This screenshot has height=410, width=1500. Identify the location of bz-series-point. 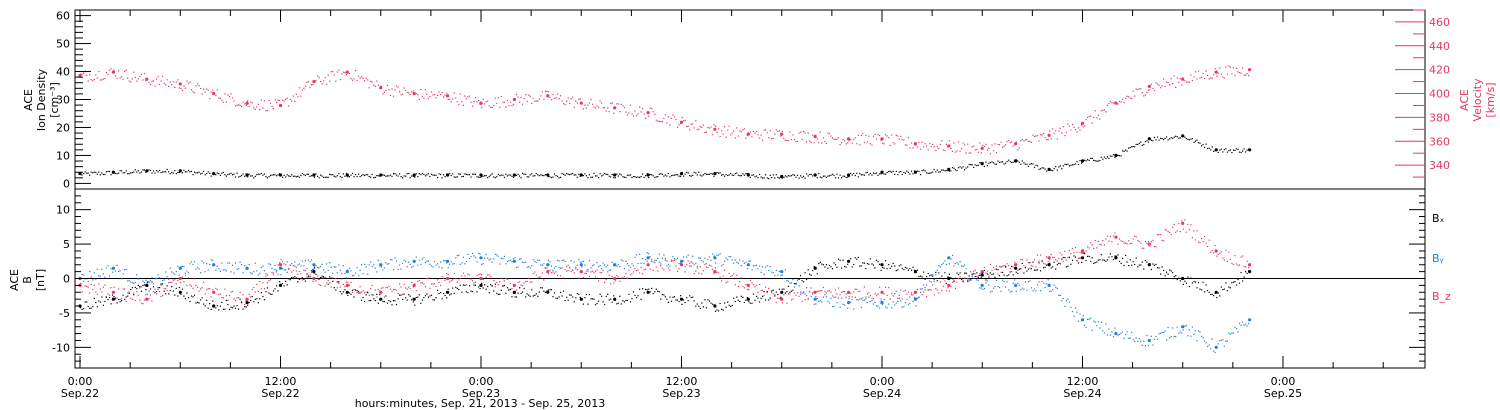
(414, 285).